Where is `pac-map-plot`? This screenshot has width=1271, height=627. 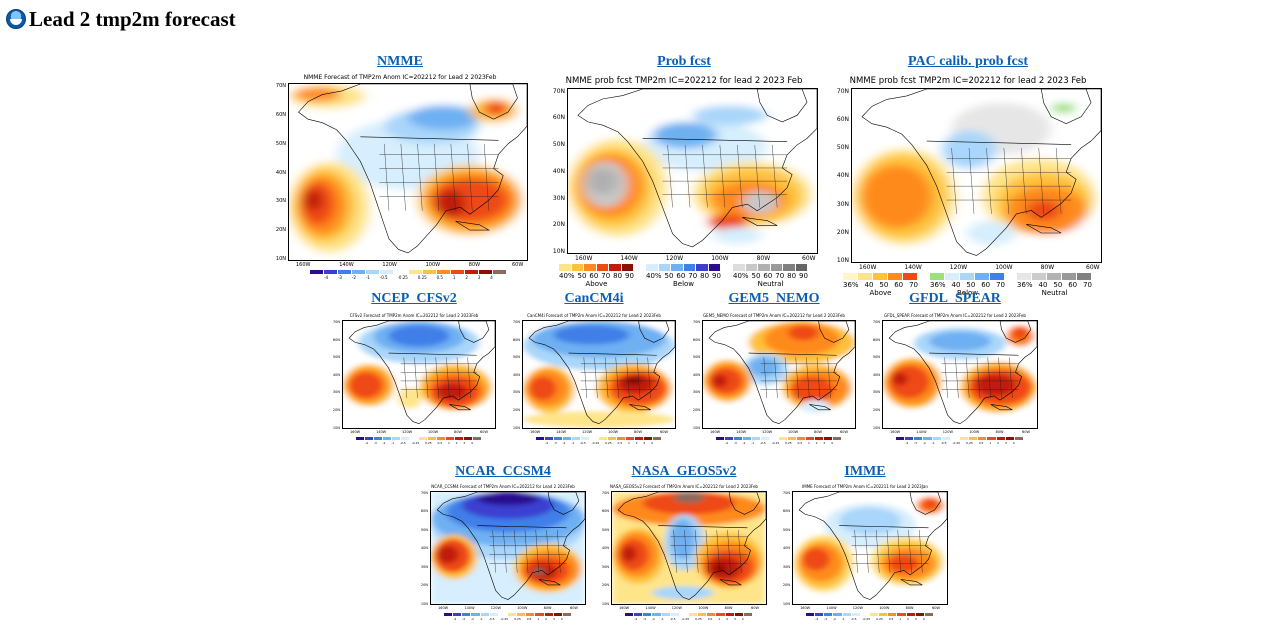
pac-map-plot is located at coordinates (976, 175).